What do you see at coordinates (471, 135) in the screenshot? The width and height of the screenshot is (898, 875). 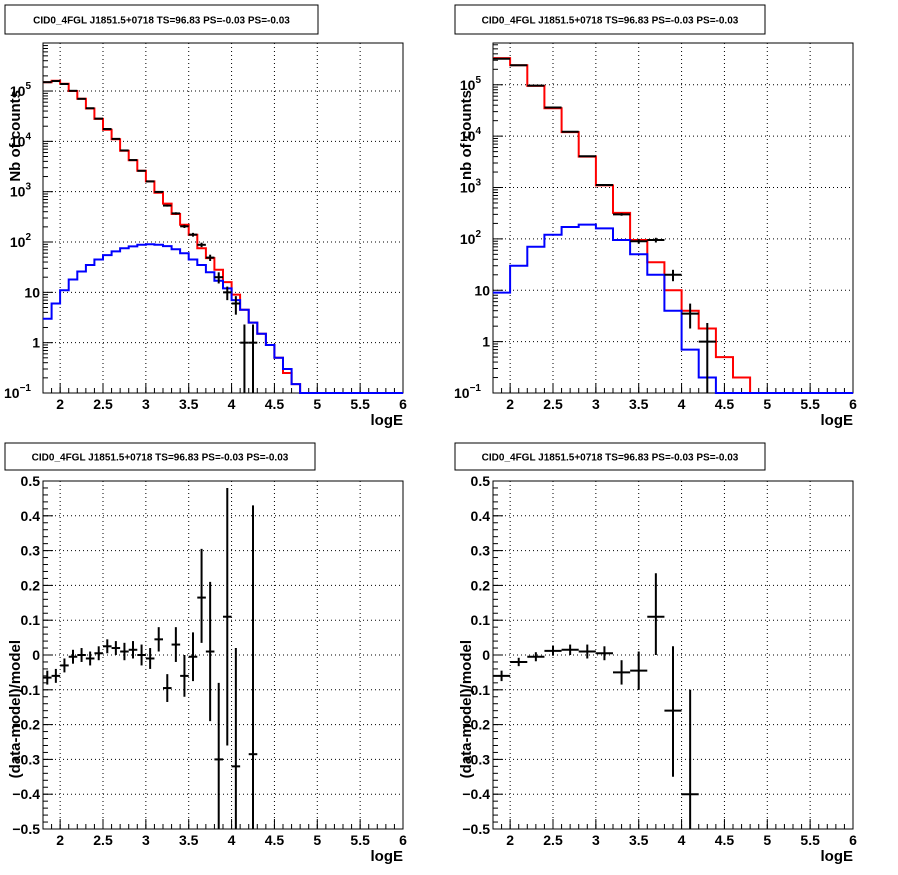 I see `y-tick-label: 10⁴` at bounding box center [471, 135].